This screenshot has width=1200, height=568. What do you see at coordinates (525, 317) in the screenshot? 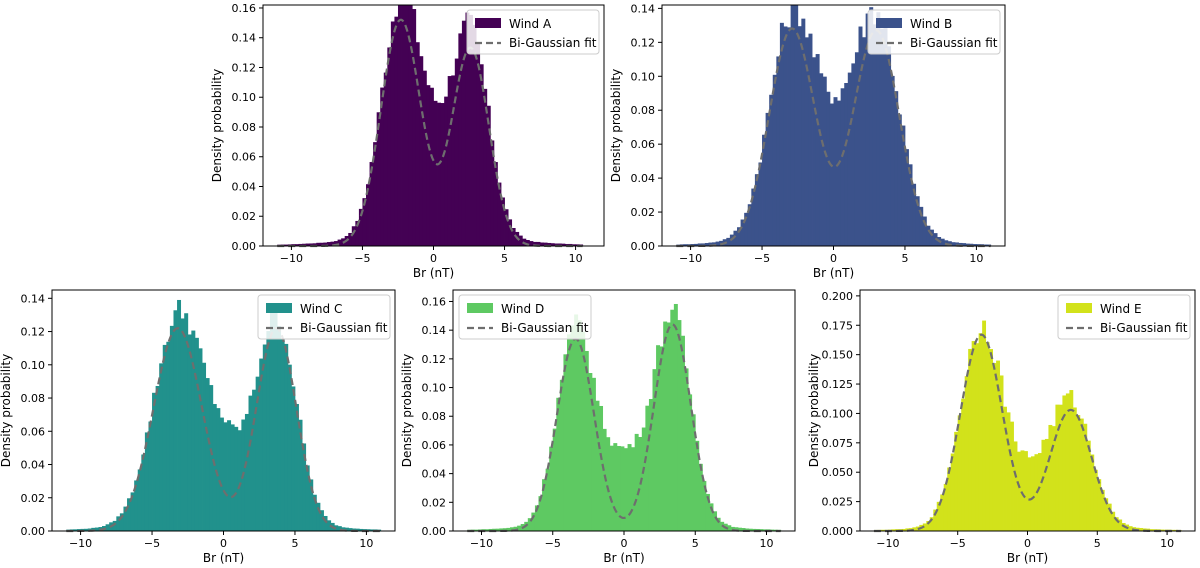
I see `legend: Wind D Bi-Gaussian fit` at bounding box center [525, 317].